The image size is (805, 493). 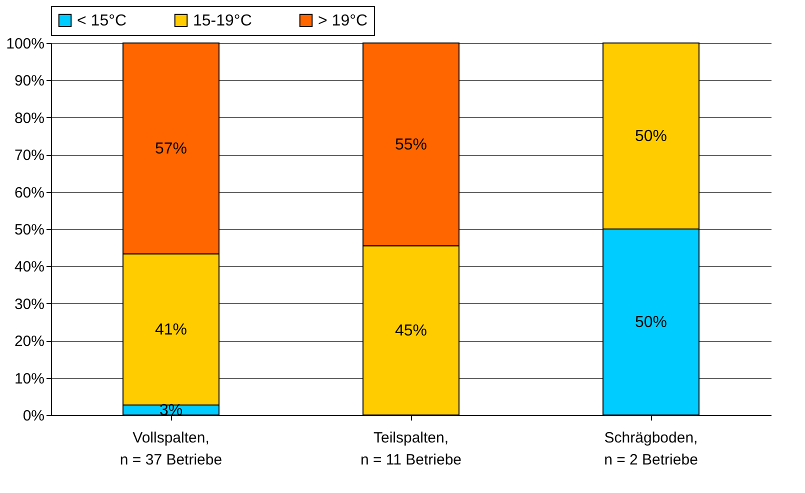 What do you see at coordinates (651, 449) in the screenshot?
I see `x-tick-label: Schrägboden, n = 2 Betriebe` at bounding box center [651, 449].